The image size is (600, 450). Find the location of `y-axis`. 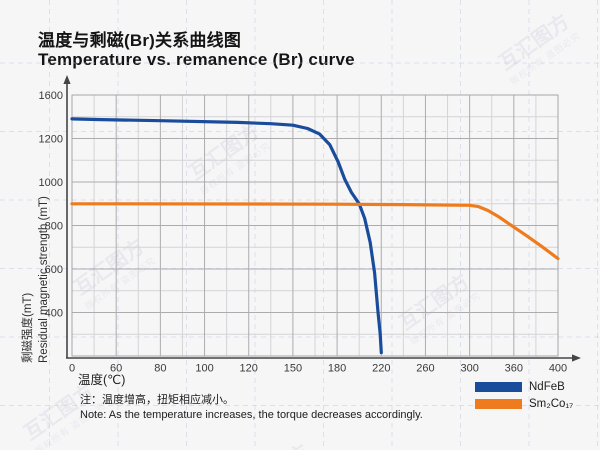

y-axis is located at coordinates (67, 216).